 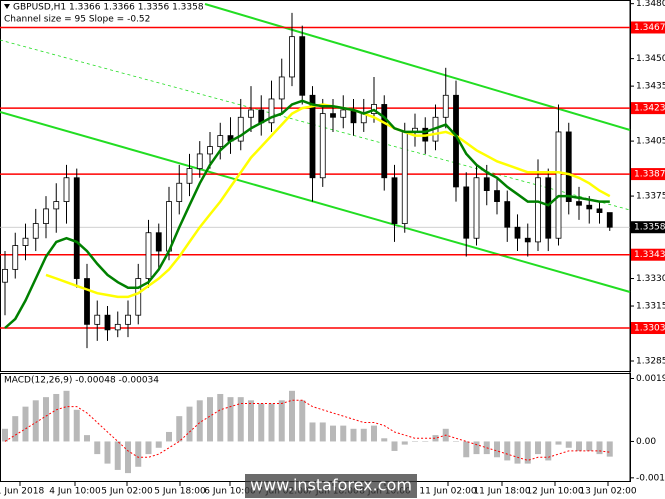 I want to click on level-label: 1.3343, so click(x=649, y=255).